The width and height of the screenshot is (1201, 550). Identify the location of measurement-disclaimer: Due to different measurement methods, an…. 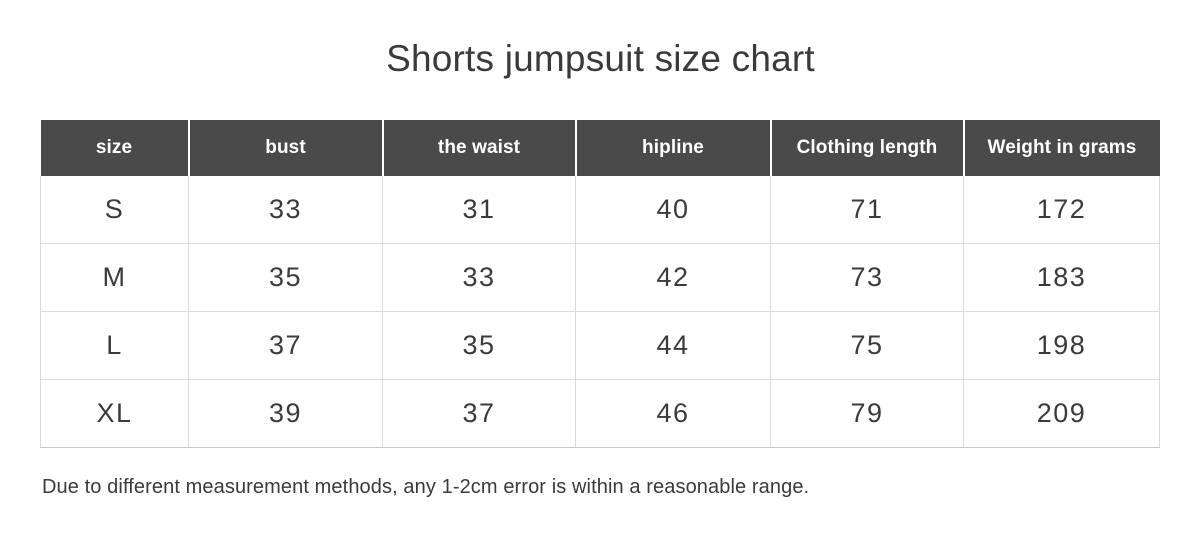
(426, 487).